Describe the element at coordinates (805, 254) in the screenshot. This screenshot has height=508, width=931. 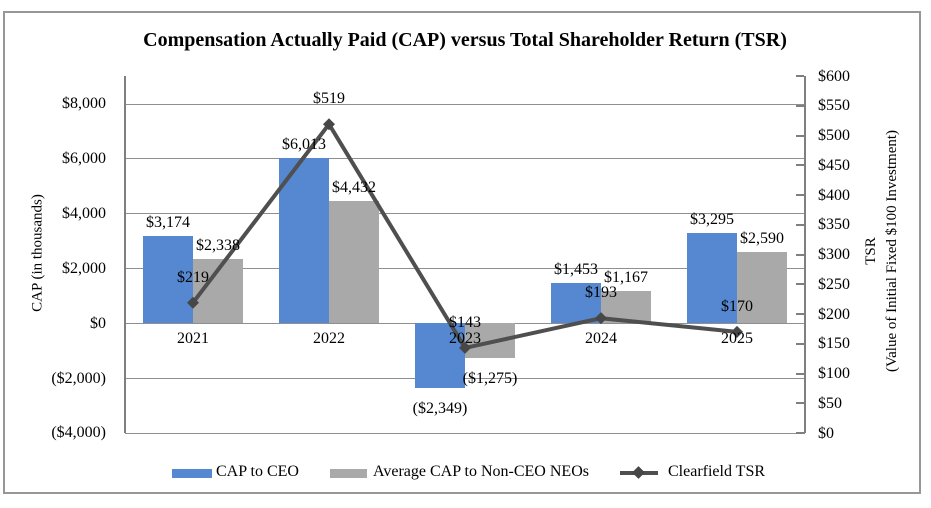
I see `right-axis-line` at that location.